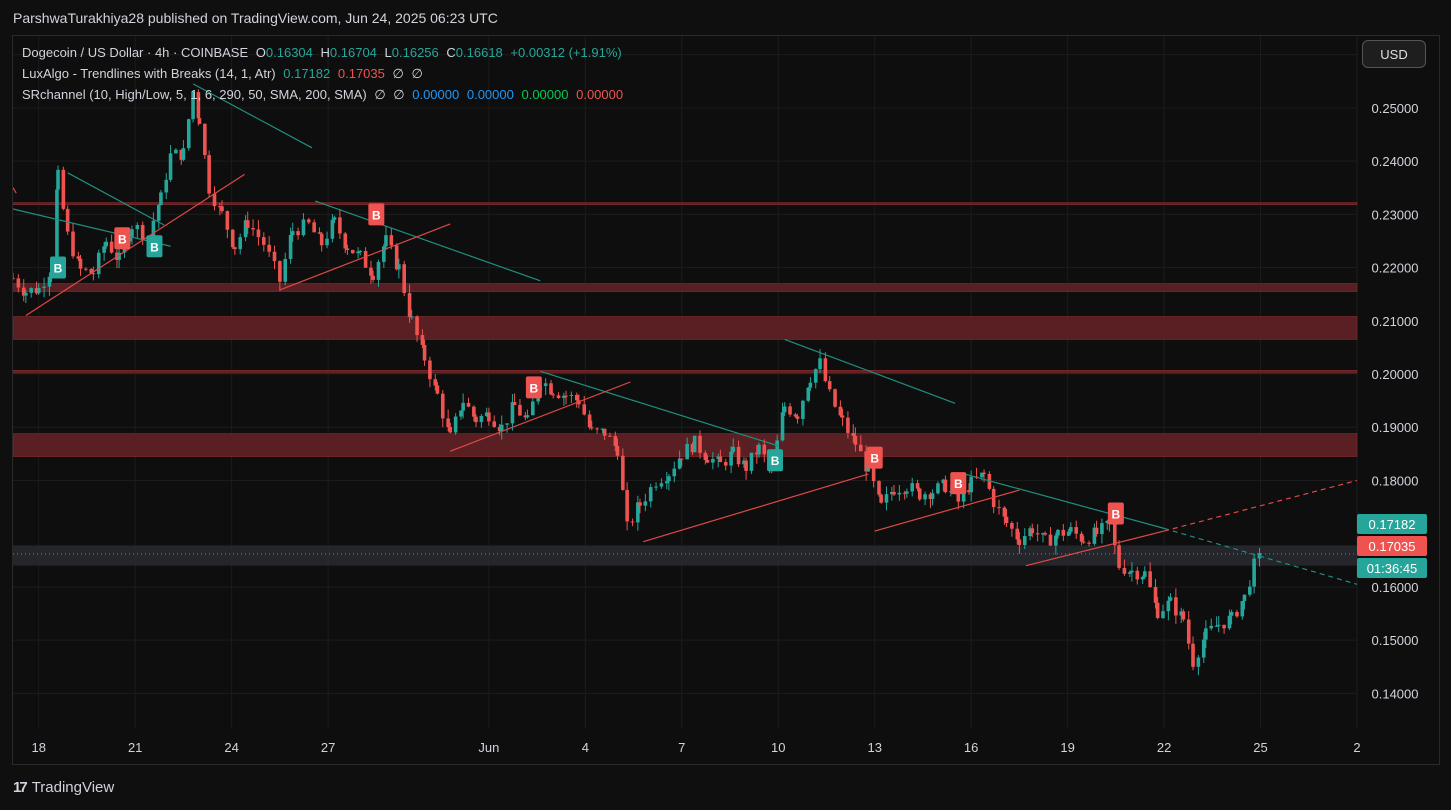 This screenshot has width=1451, height=810. I want to click on x-tick-label: 27, so click(328, 747).